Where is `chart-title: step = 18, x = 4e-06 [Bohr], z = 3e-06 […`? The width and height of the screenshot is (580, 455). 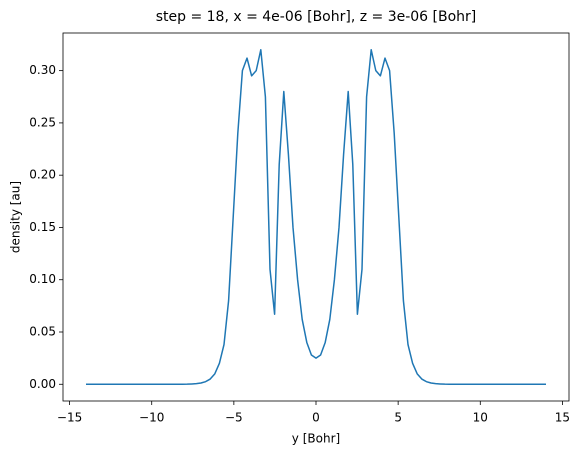 chart-title: step = 18, x = 4e-06 [Bohr], z = 3e-06 [… is located at coordinates (316, 17).